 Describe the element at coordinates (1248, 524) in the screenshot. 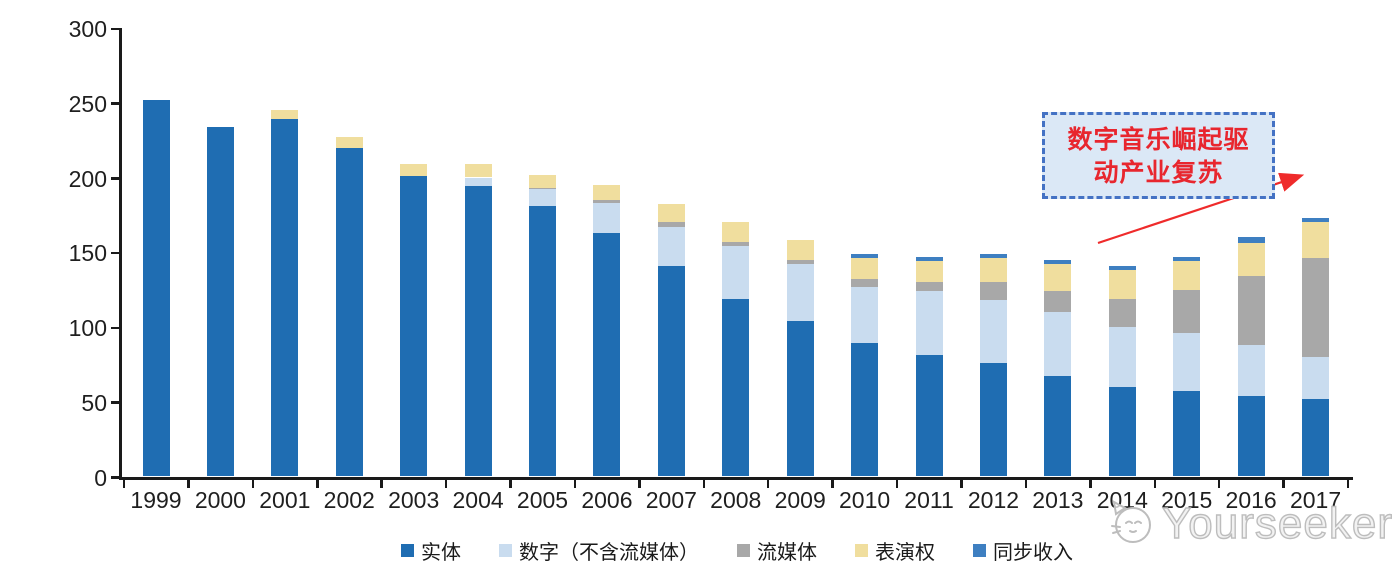

I see `watermark: Yourseeker` at that location.